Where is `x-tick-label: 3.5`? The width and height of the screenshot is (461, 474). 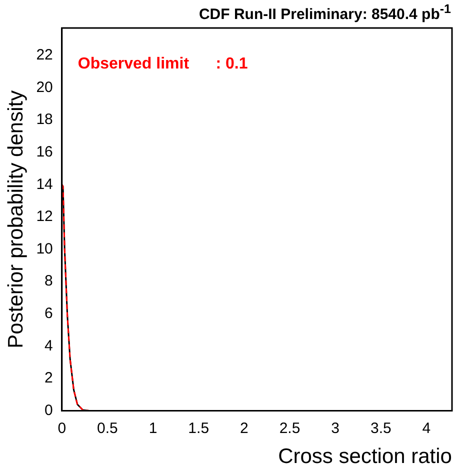
x-tick-label: 3.5 is located at coordinates (381, 428).